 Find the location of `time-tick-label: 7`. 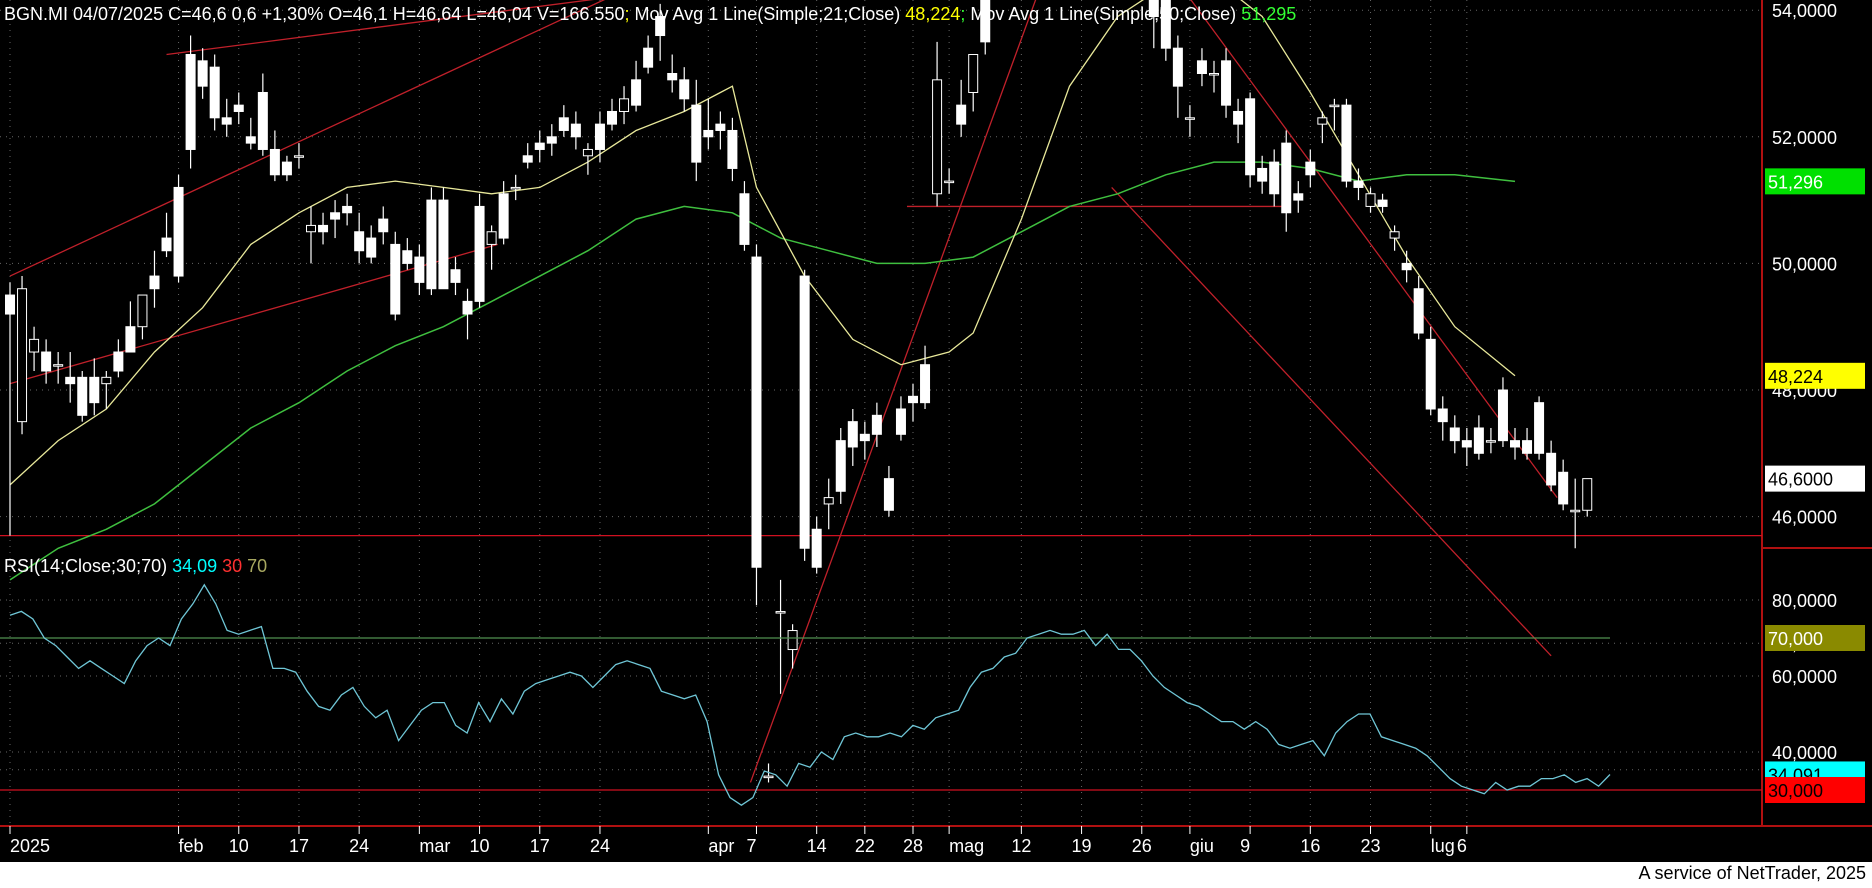

time-tick-label: 7 is located at coordinates (751, 846).